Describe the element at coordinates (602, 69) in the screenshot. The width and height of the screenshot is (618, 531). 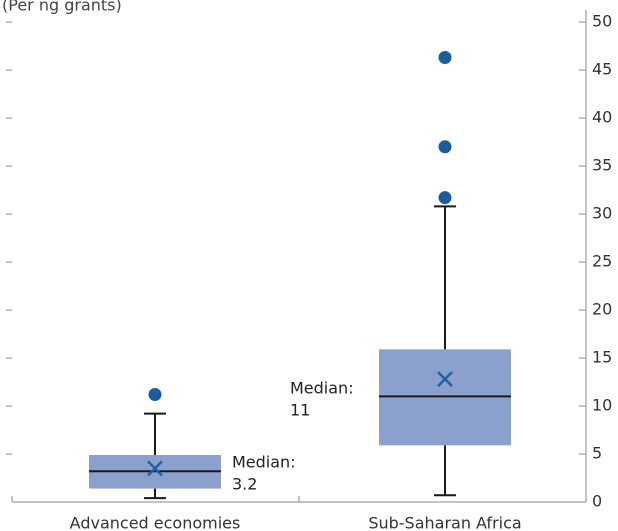
I see `y-tick-label: 45` at that location.